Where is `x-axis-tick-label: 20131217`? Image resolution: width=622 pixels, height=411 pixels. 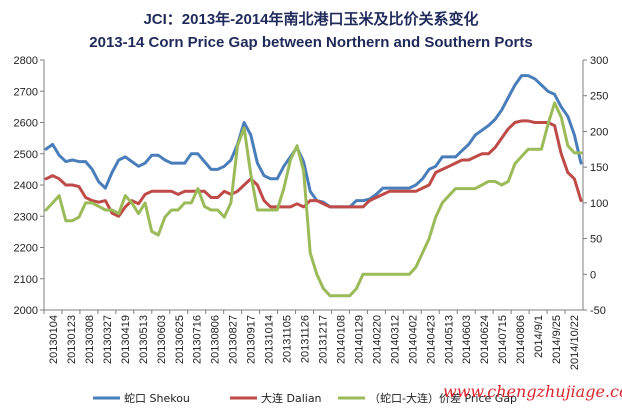 x-axis-tick-label: 20131217 is located at coordinates (323, 339).